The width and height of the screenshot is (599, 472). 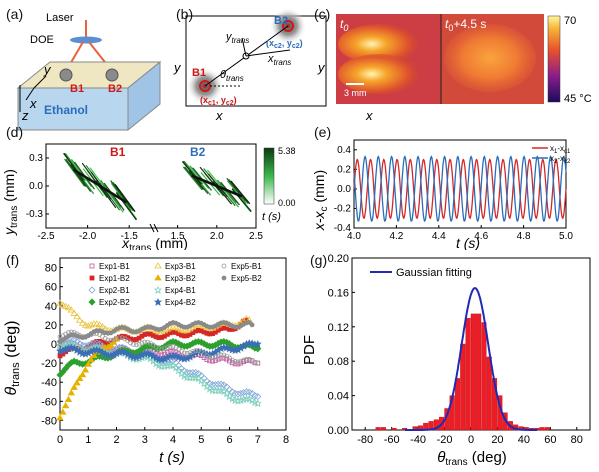 I want to click on e-series-x2-xc2, so click(x=460, y=188).